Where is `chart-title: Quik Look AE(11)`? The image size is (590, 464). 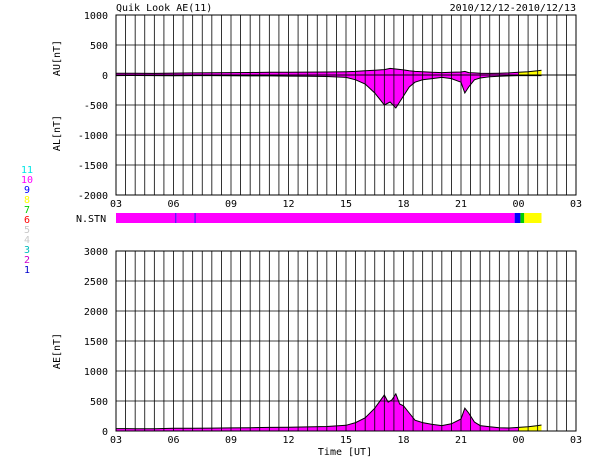
chart-title: Quik Look AE(11) is located at coordinates (164, 8).